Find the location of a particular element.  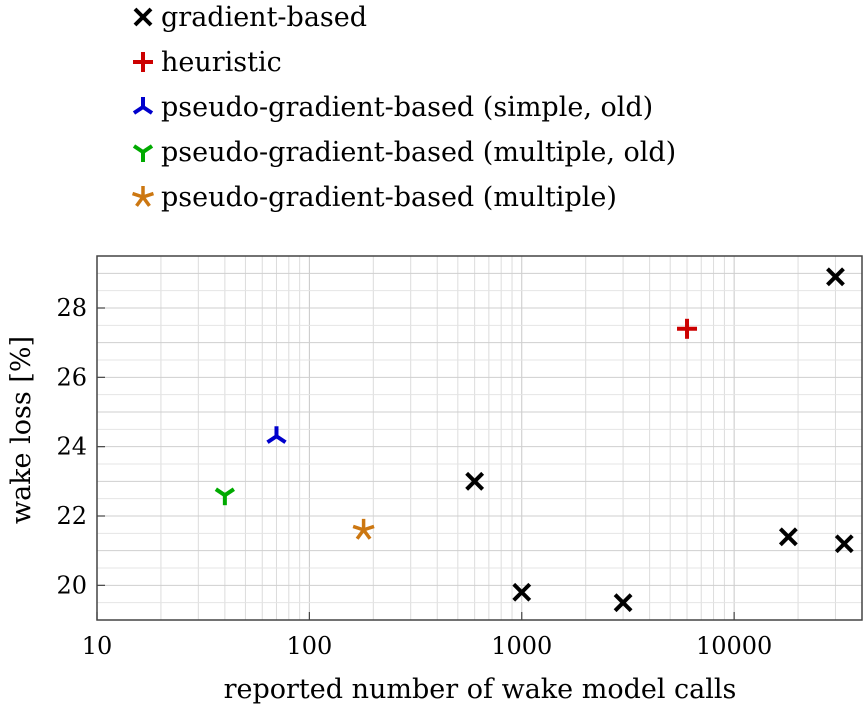

legend-item: gradient-based is located at coordinates (250, 17).